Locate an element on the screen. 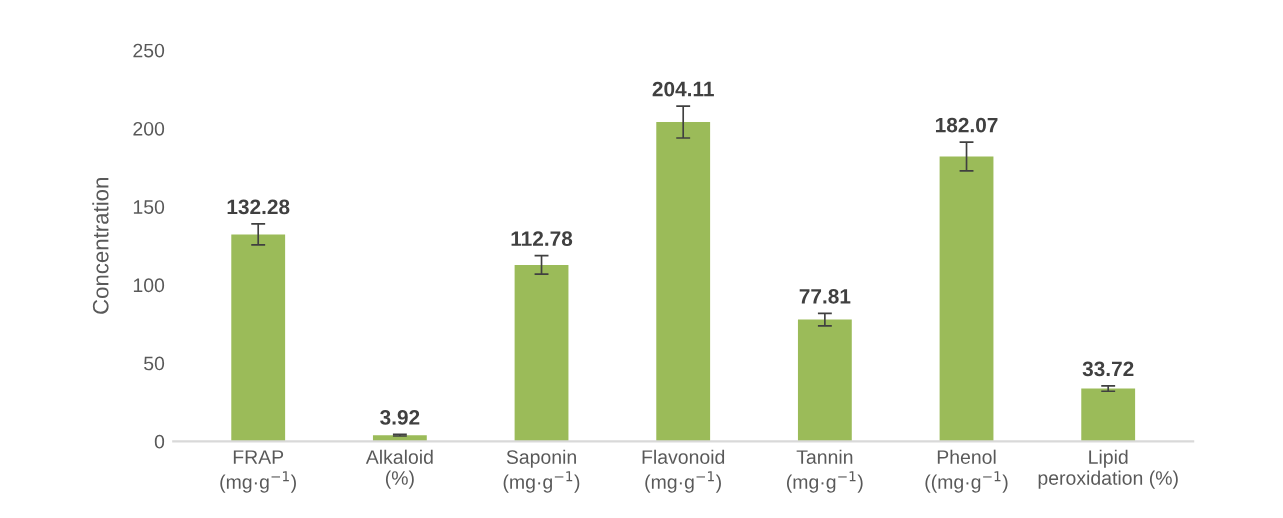 The width and height of the screenshot is (1283, 518). y-axis-title: Concentration is located at coordinates (100, 246).